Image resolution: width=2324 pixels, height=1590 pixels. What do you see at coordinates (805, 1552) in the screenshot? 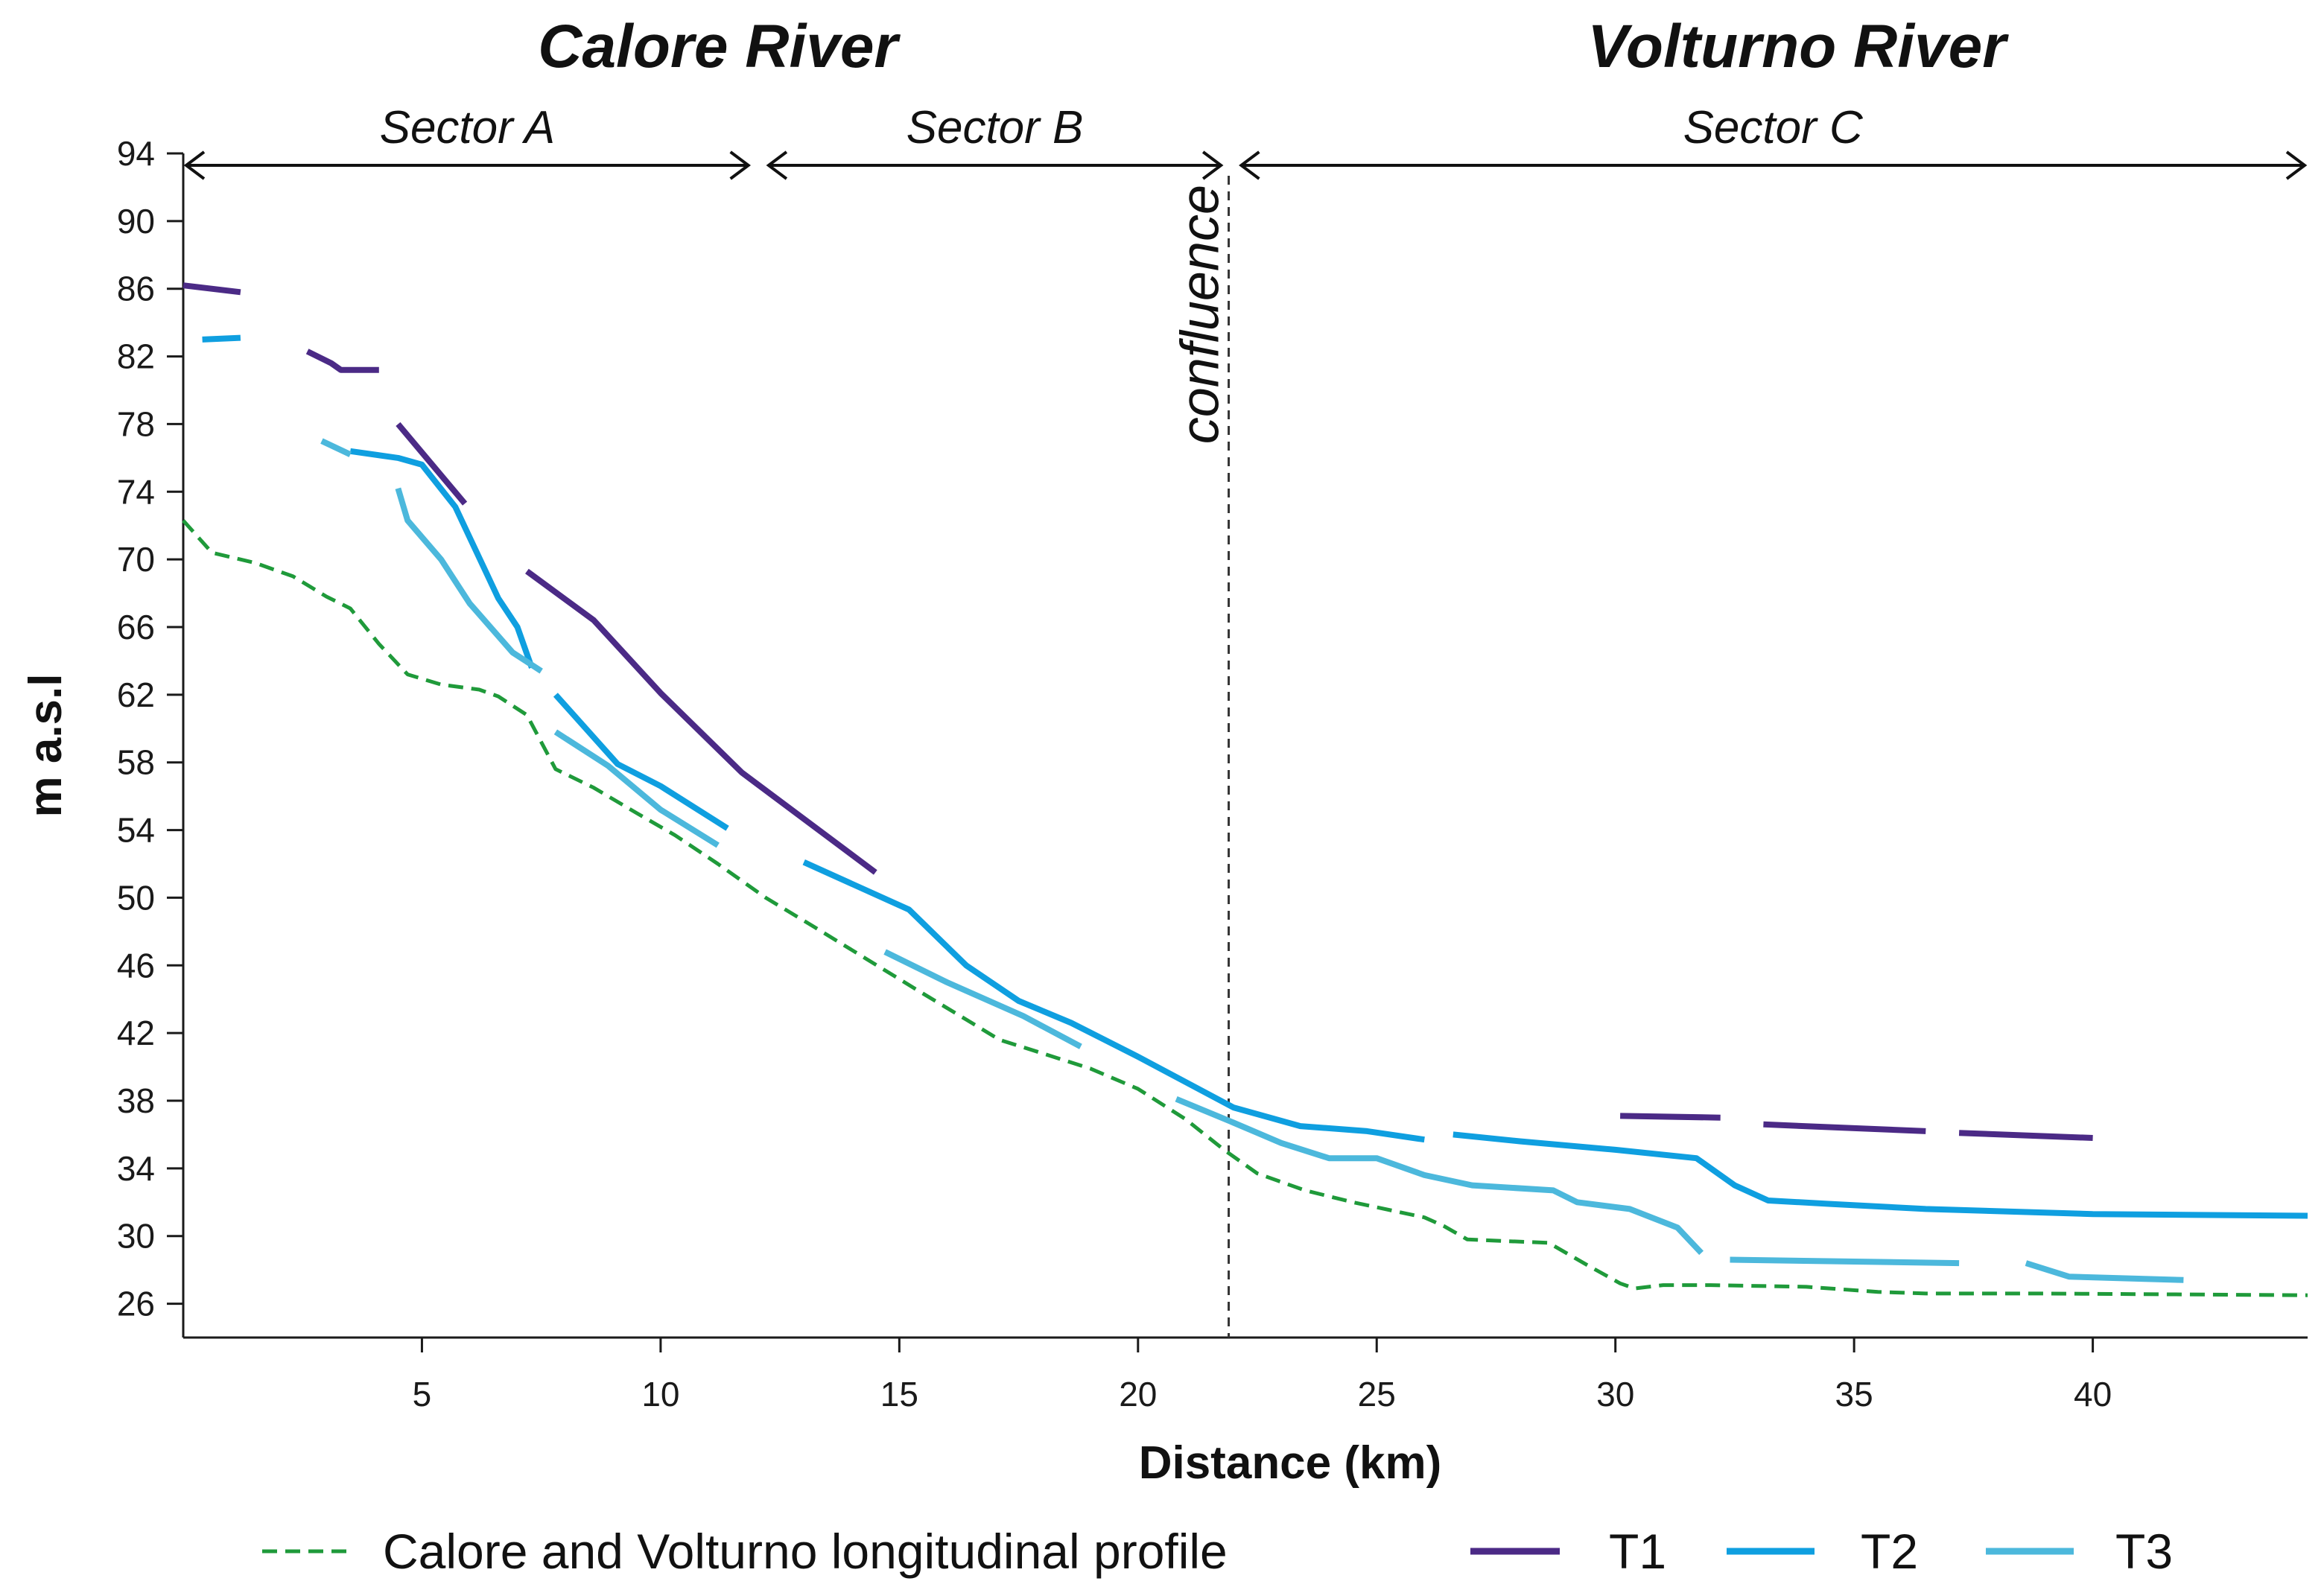
I see `legend-label: Calore and Volturno longitudinal profile` at bounding box center [805, 1552].